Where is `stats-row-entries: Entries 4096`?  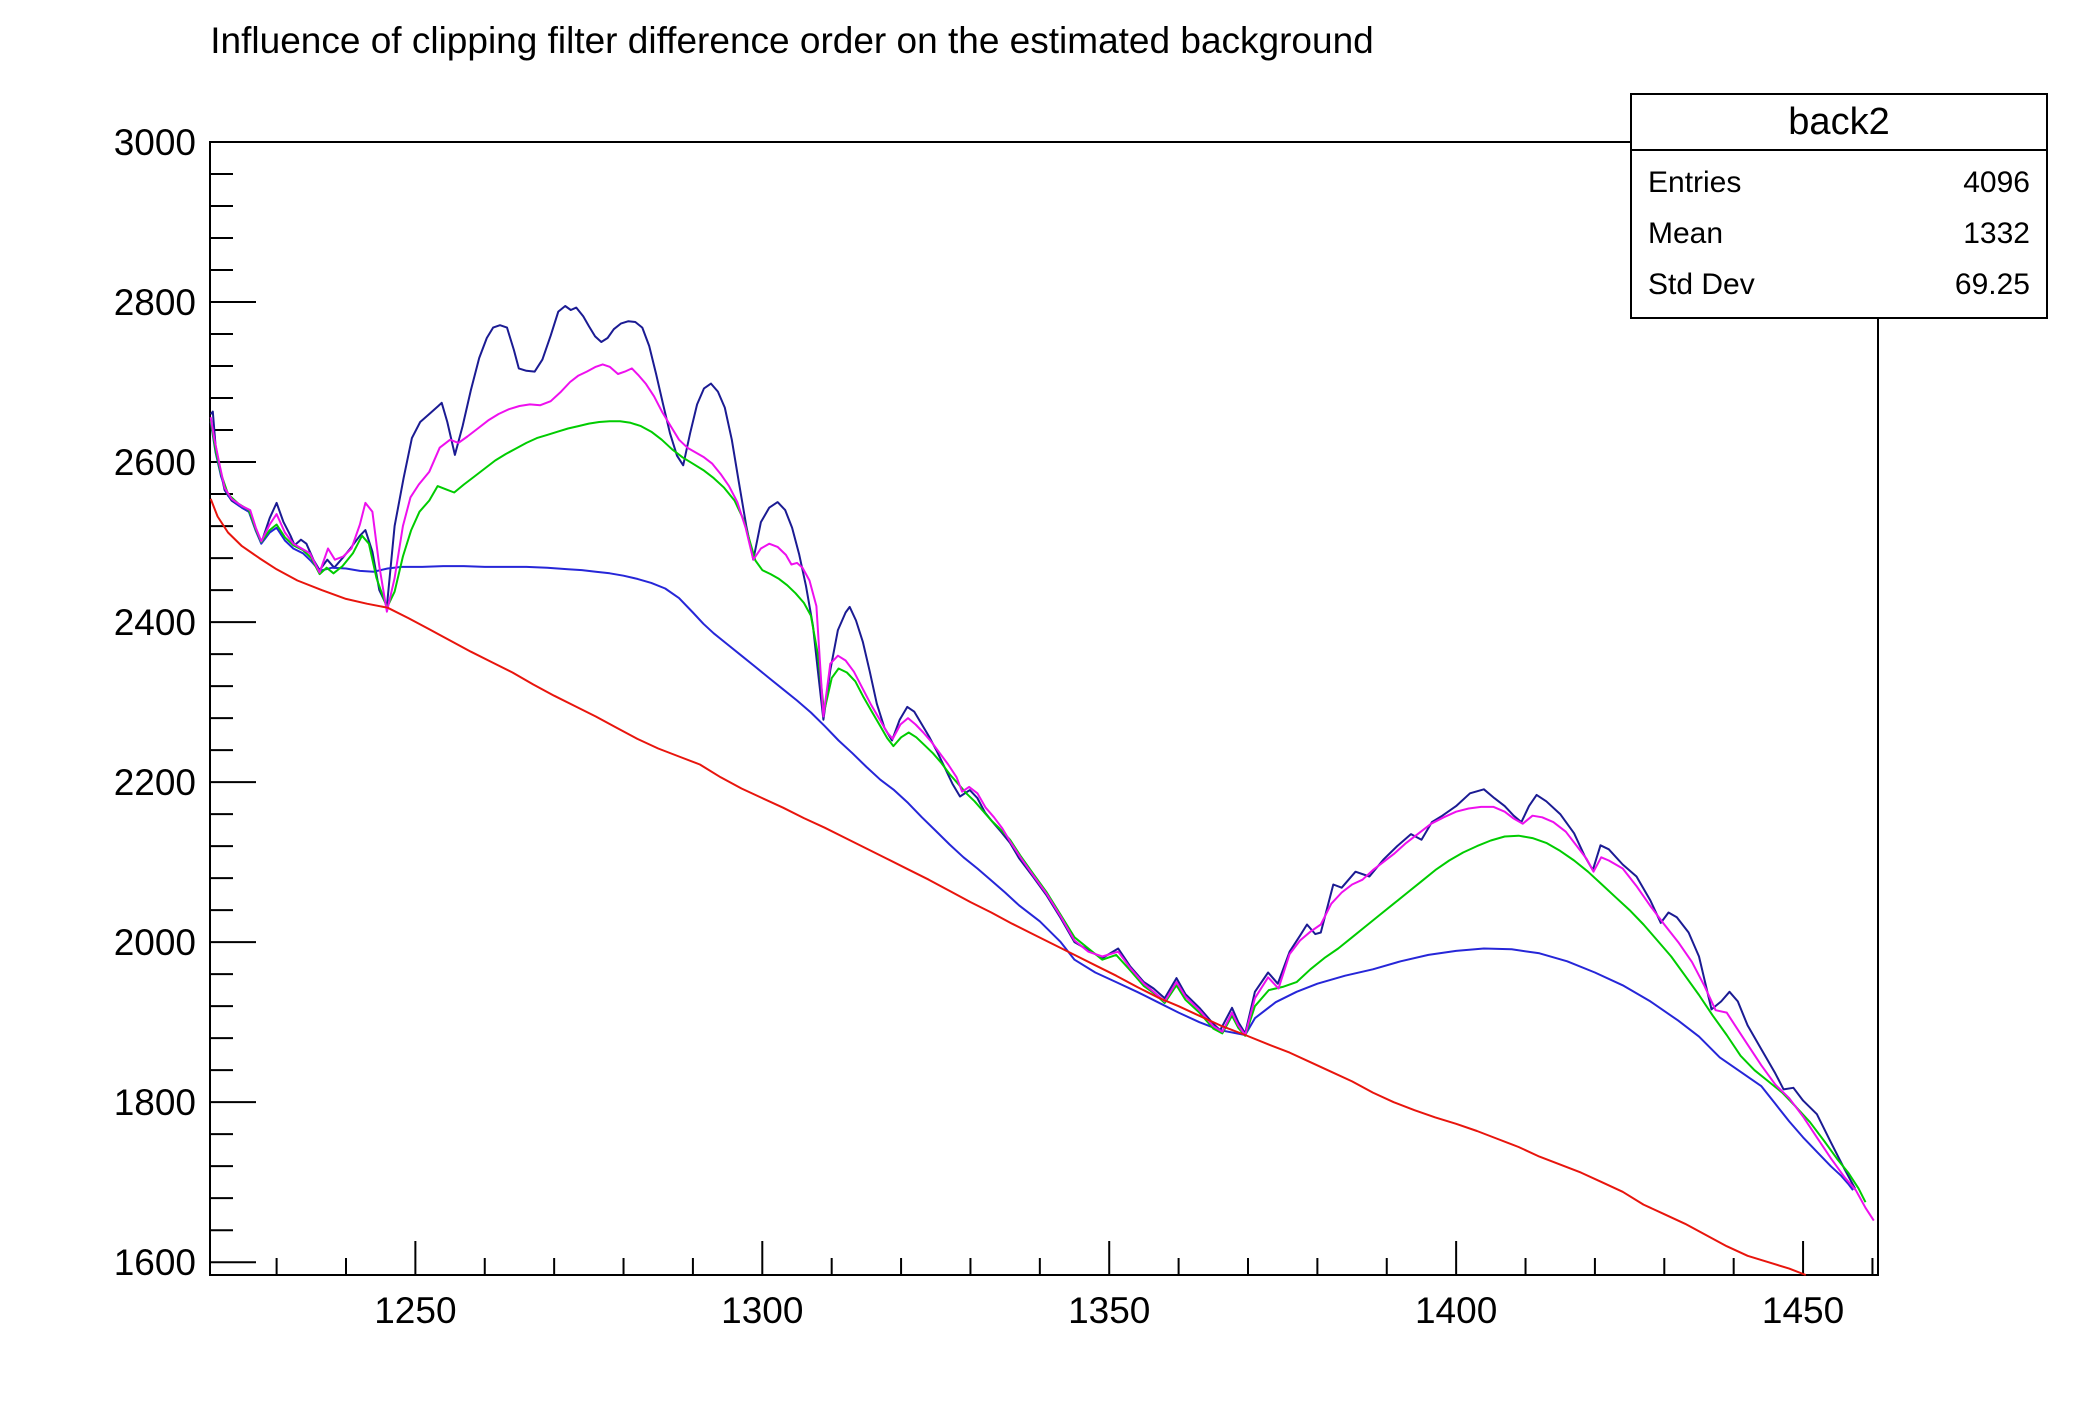
stats-row-entries: Entries 4096 is located at coordinates (1839, 183).